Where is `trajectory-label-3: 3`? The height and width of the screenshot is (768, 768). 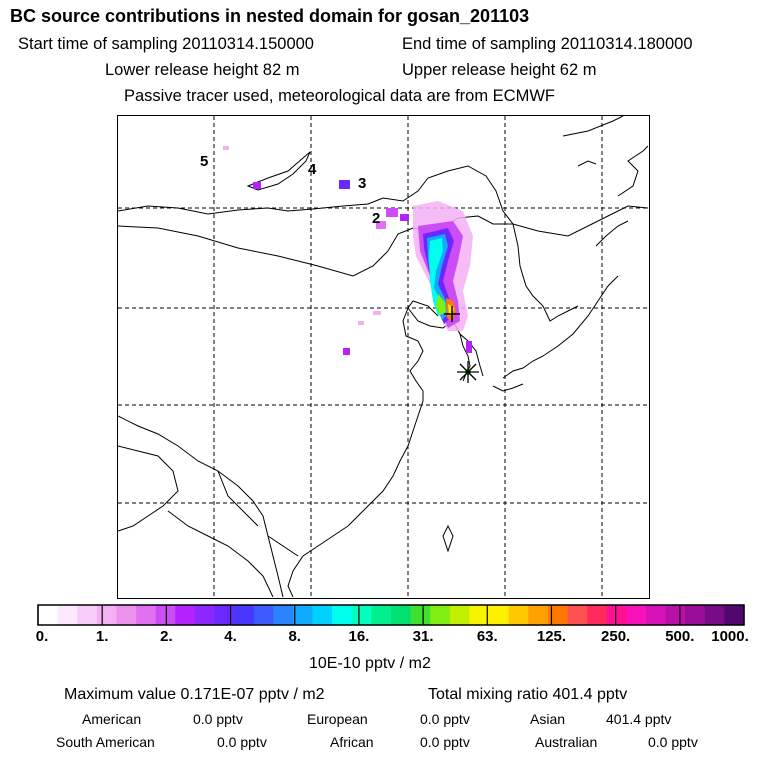
trajectory-label-3: 3 is located at coordinates (362, 183).